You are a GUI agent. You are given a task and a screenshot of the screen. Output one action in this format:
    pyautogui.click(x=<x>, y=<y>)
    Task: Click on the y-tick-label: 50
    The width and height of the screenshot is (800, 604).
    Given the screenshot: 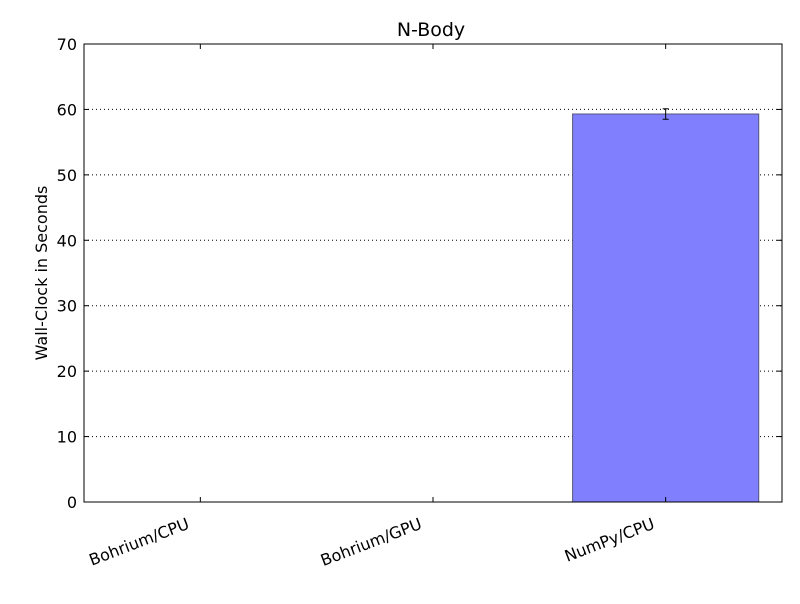 What is the action you would take?
    pyautogui.click(x=67, y=175)
    